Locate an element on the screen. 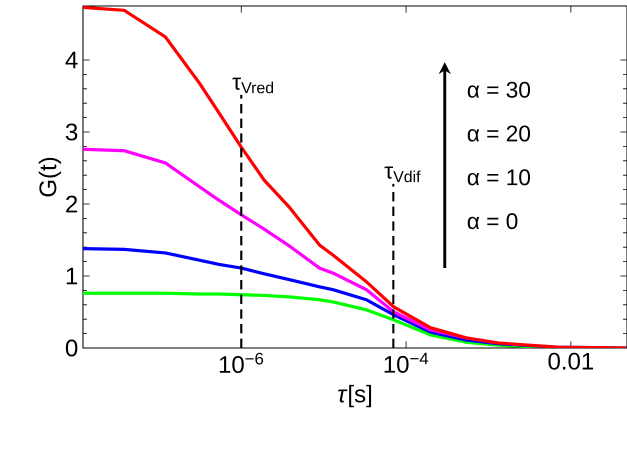 Image resolution: width=627 pixels, height=449 pixels. annotation: α = 30 is located at coordinates (499, 90).